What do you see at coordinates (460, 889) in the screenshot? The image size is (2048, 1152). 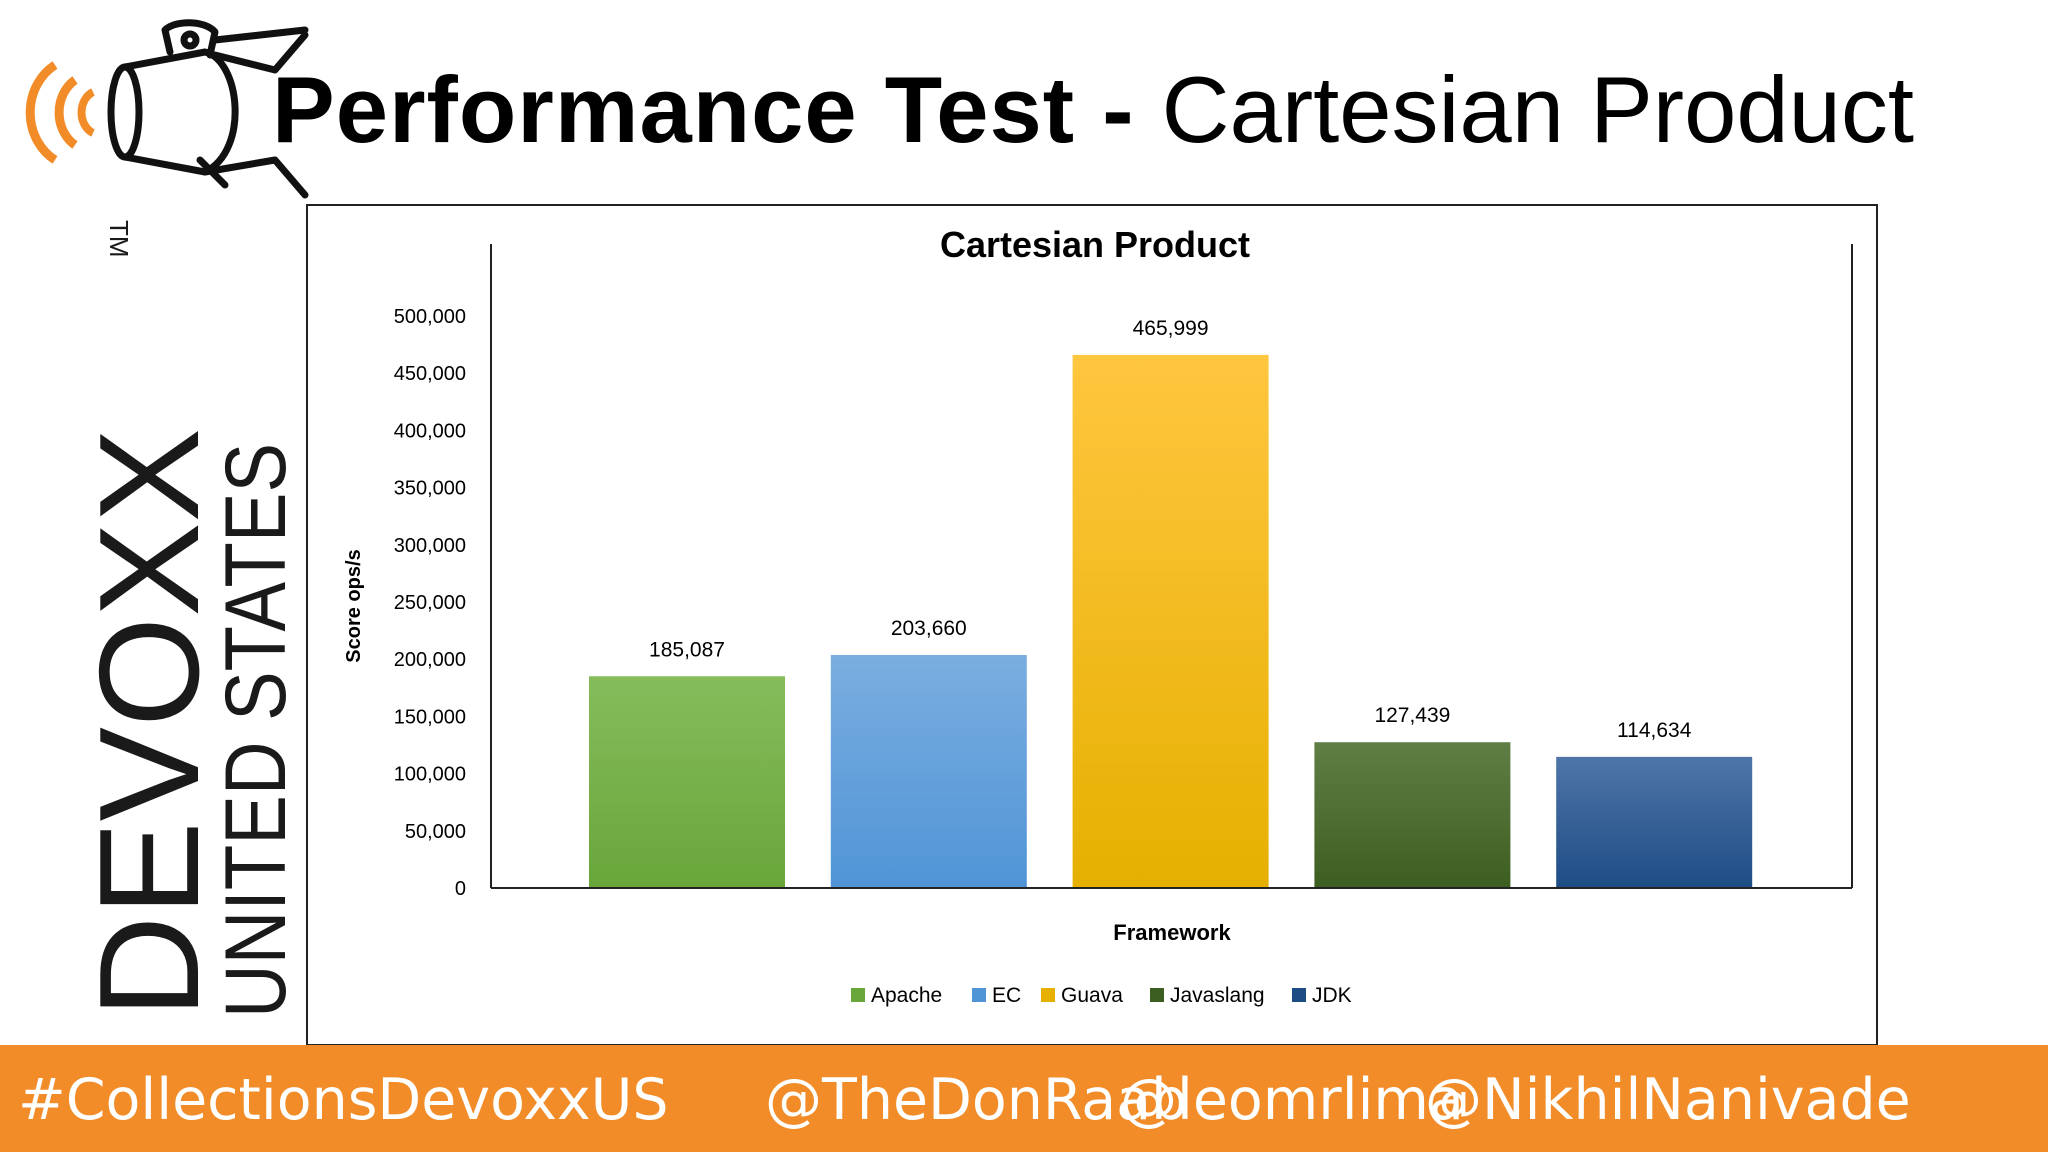 I see `y-tick-label: 0` at bounding box center [460, 889].